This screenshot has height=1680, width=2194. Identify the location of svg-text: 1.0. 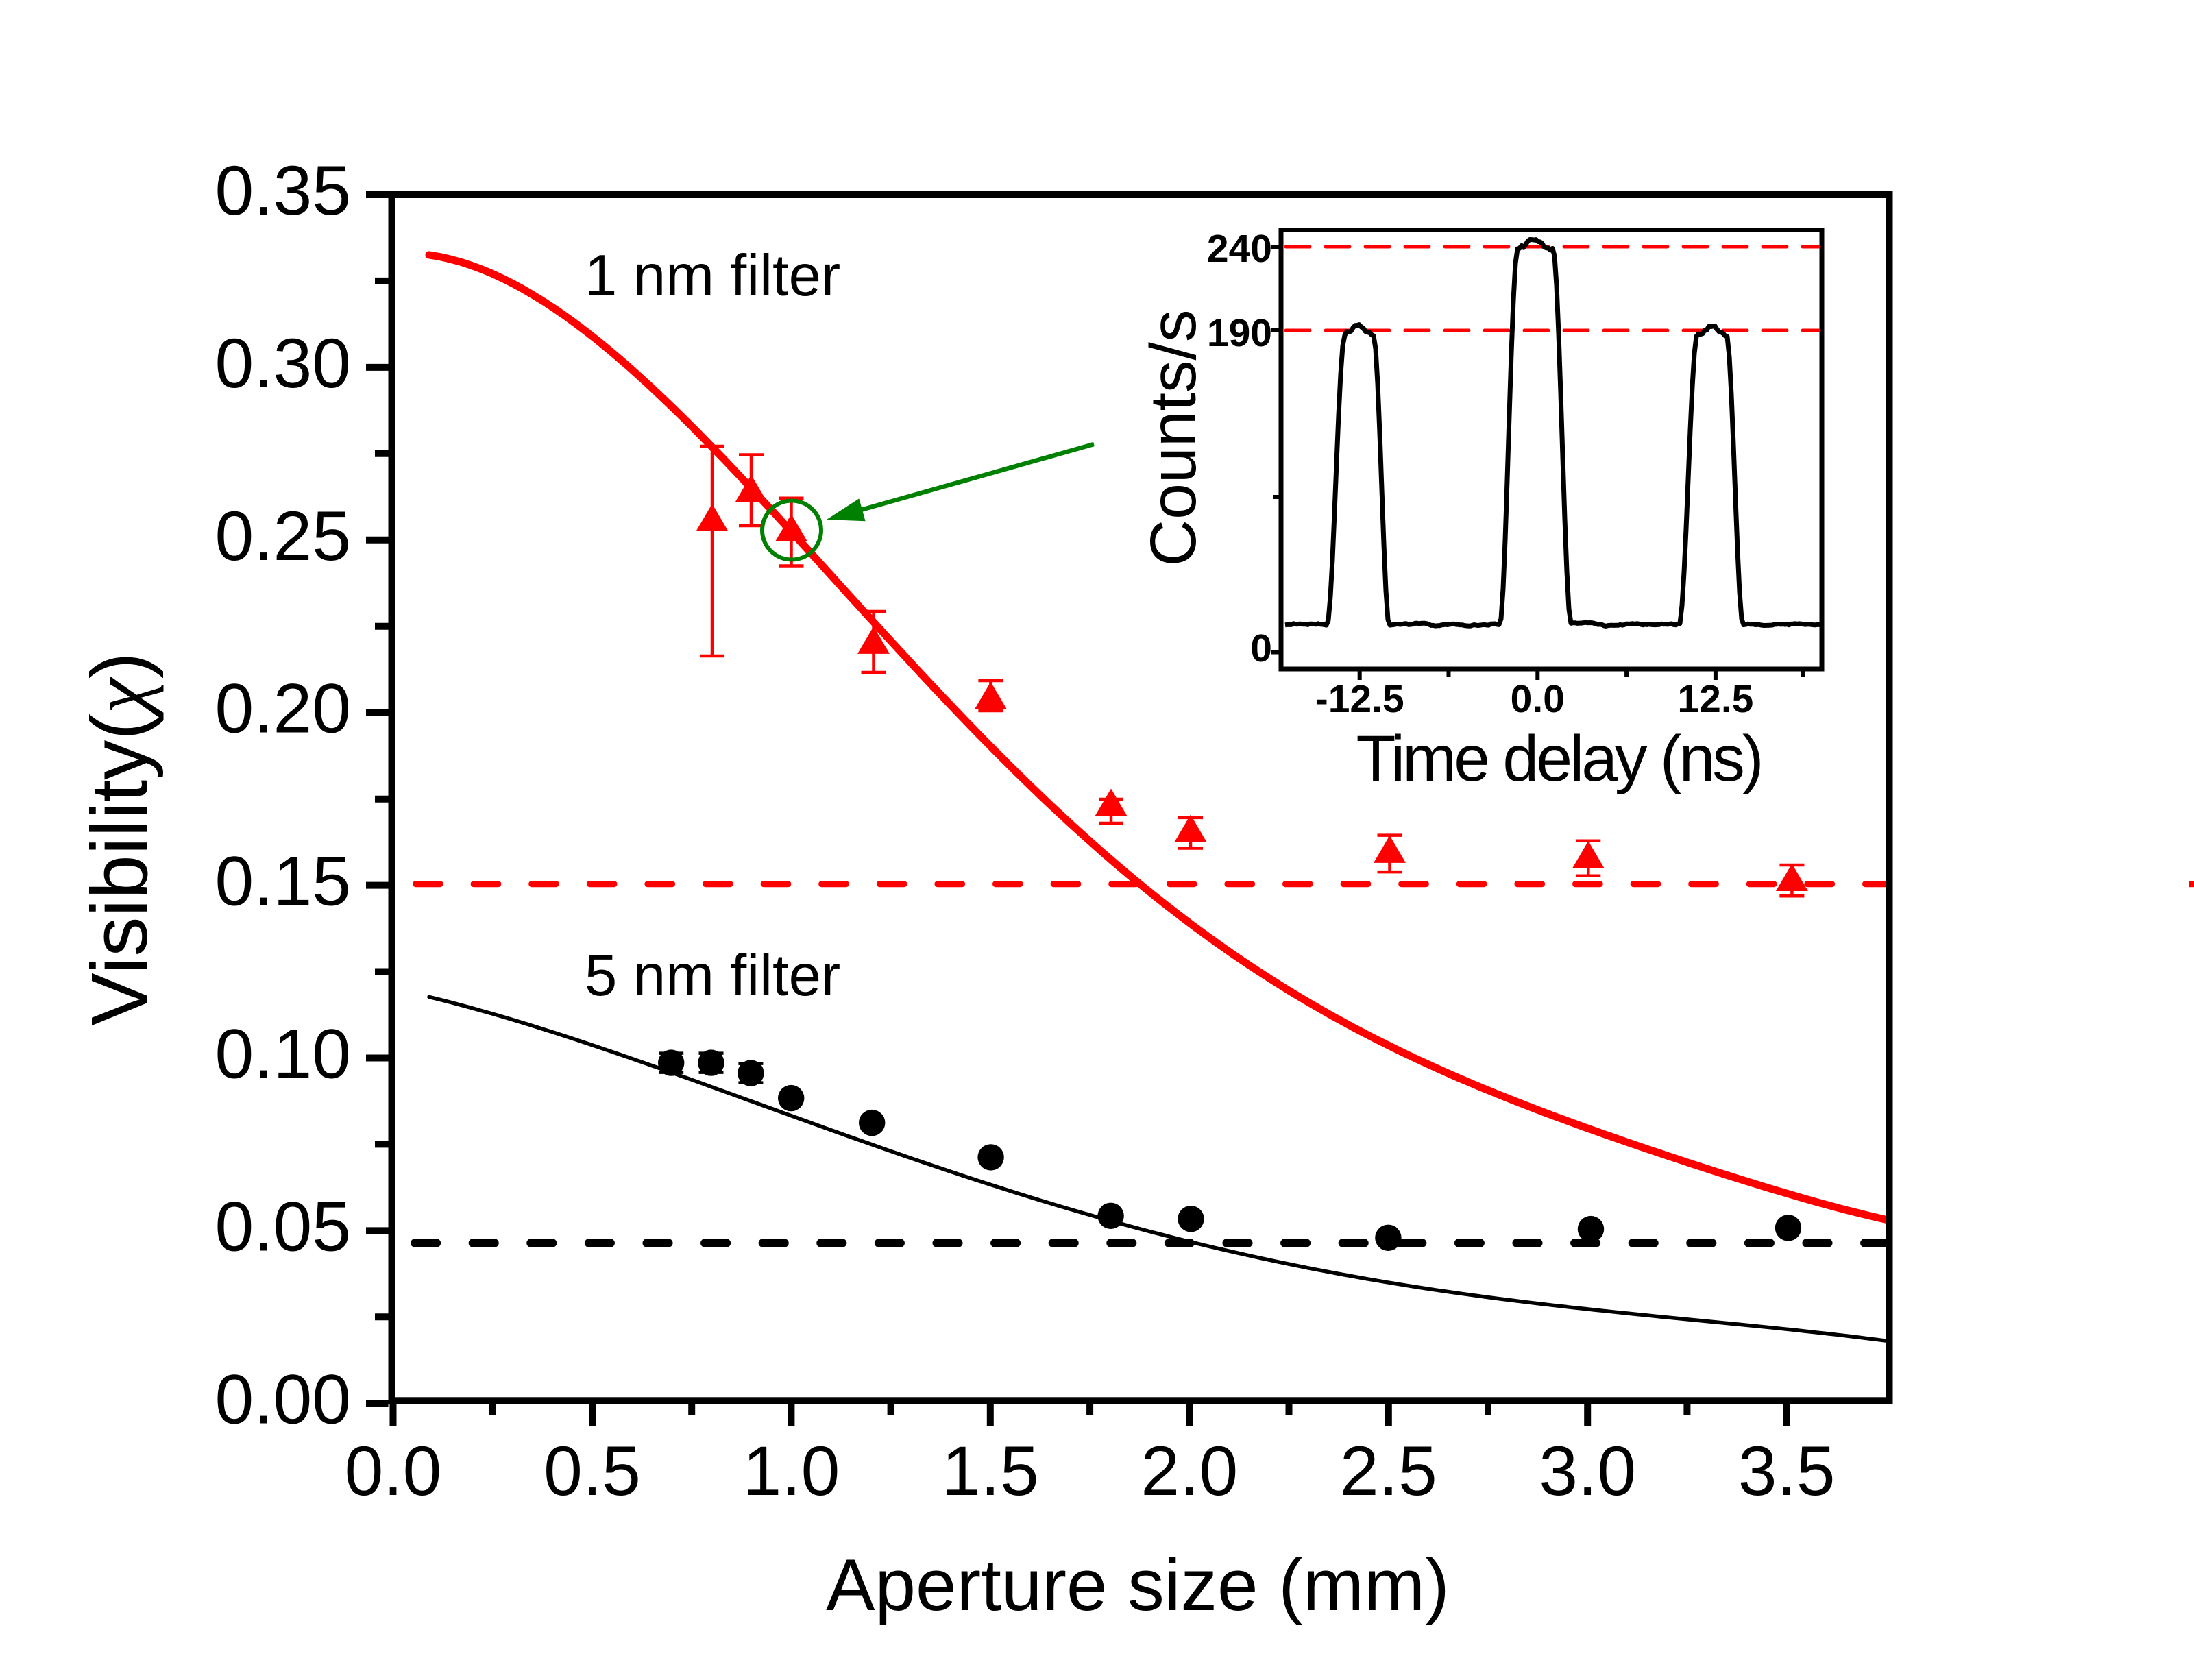
(792, 1471).